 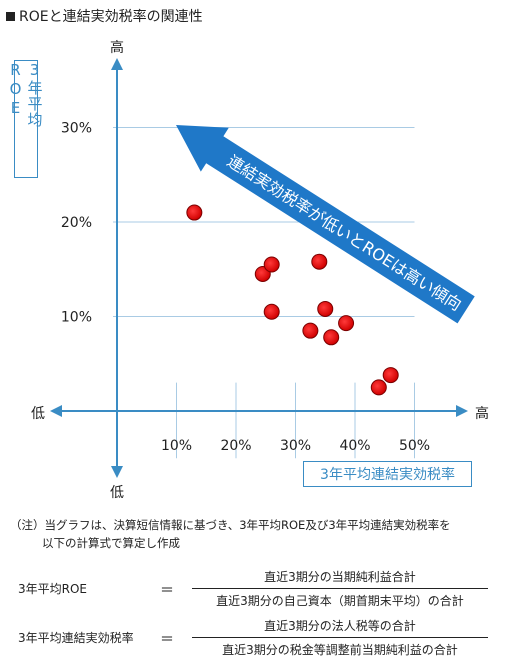 What do you see at coordinates (38, 414) in the screenshot?
I see `x-axis-low-label: 低` at bounding box center [38, 414].